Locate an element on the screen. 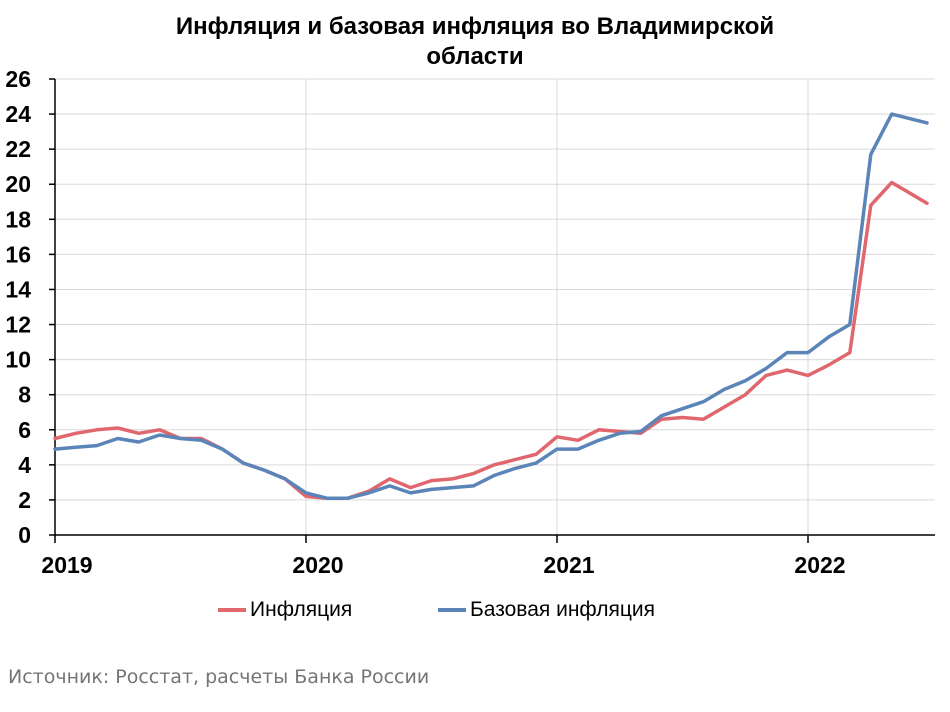 The image size is (950, 712). x-tick-label: 2021 is located at coordinates (568, 565).